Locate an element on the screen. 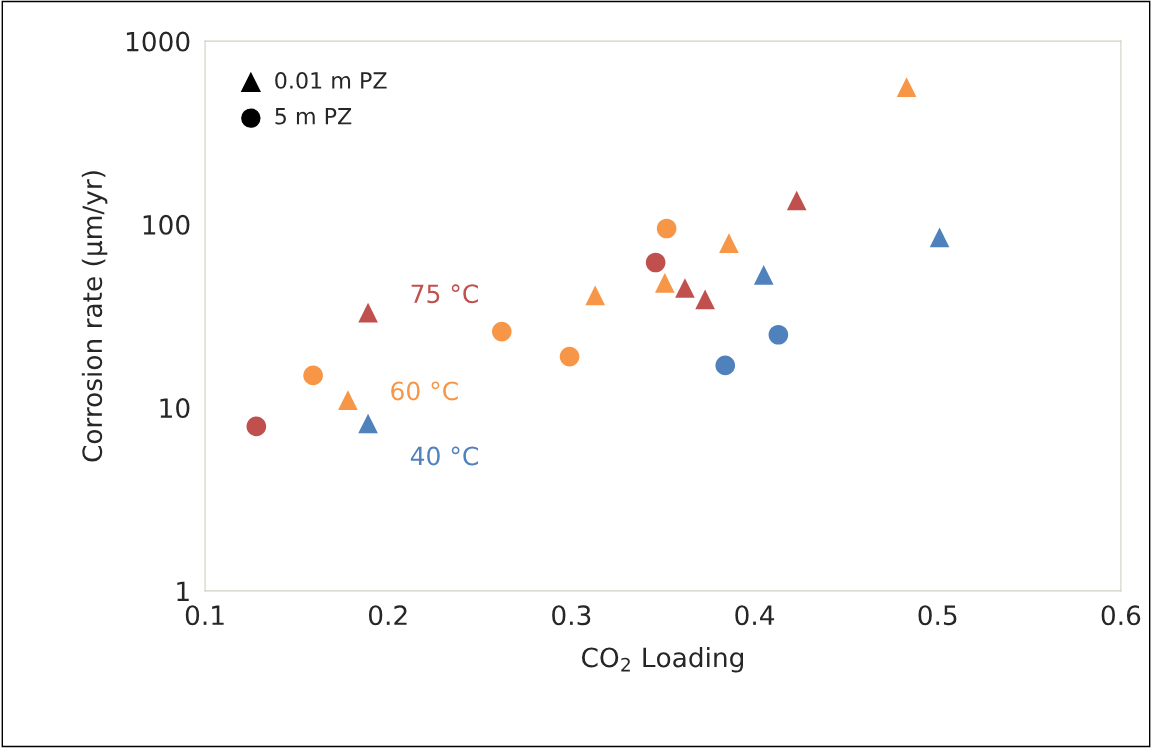  series-label: 75 °C is located at coordinates (444, 294).